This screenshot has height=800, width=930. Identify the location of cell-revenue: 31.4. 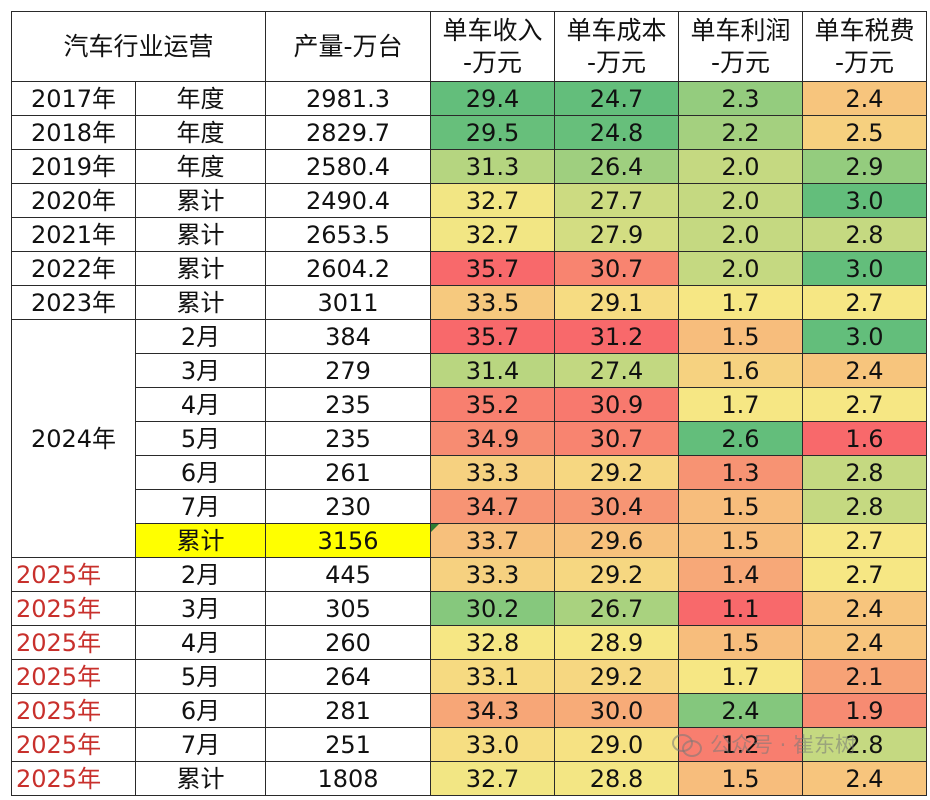
(492, 370).